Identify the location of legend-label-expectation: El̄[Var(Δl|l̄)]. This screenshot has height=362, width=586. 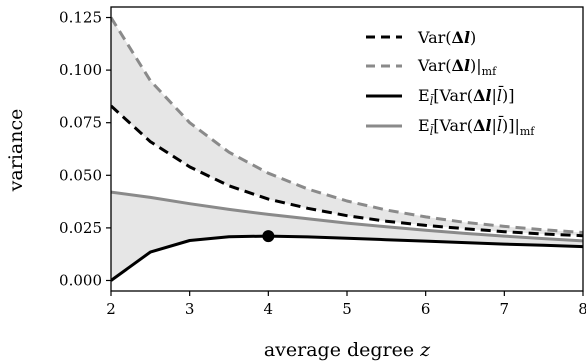
(466, 96).